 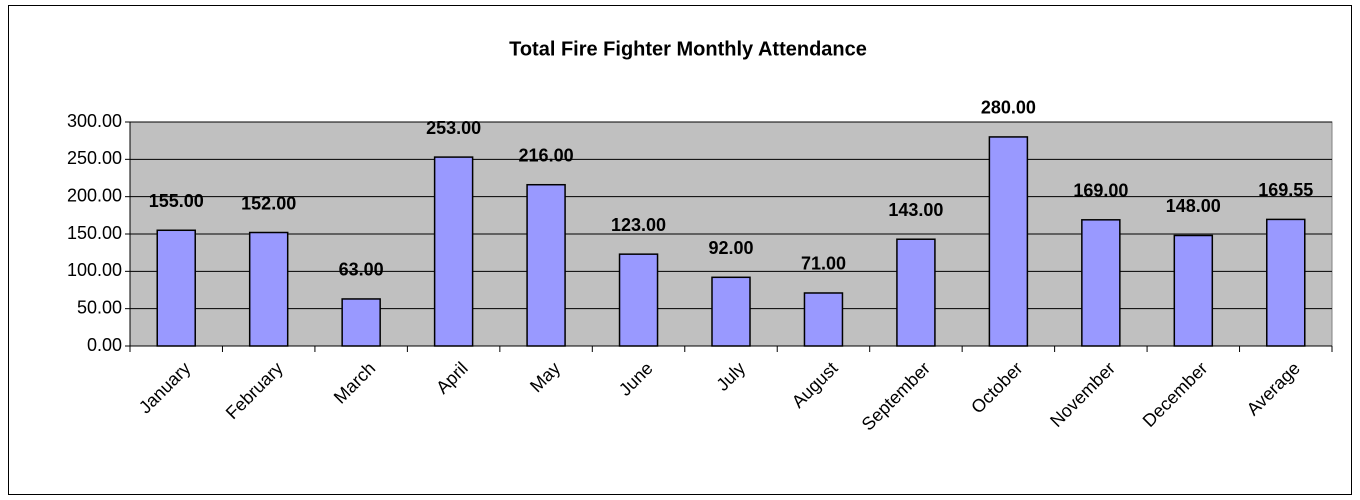 What do you see at coordinates (1008, 108) in the screenshot?
I see `data-label: 280.00` at bounding box center [1008, 108].